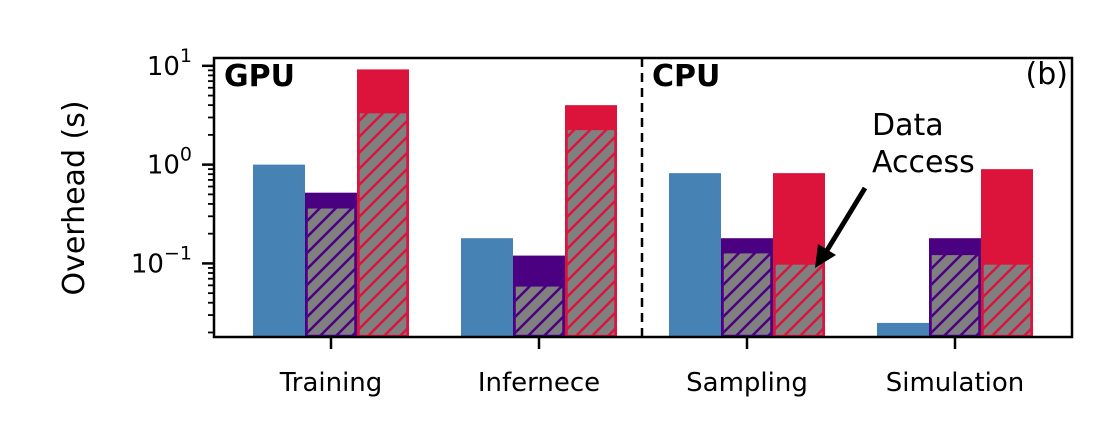 This screenshot has height=448, width=1120. I want to click on data-access-segment-series-3-training, so click(383, 224).